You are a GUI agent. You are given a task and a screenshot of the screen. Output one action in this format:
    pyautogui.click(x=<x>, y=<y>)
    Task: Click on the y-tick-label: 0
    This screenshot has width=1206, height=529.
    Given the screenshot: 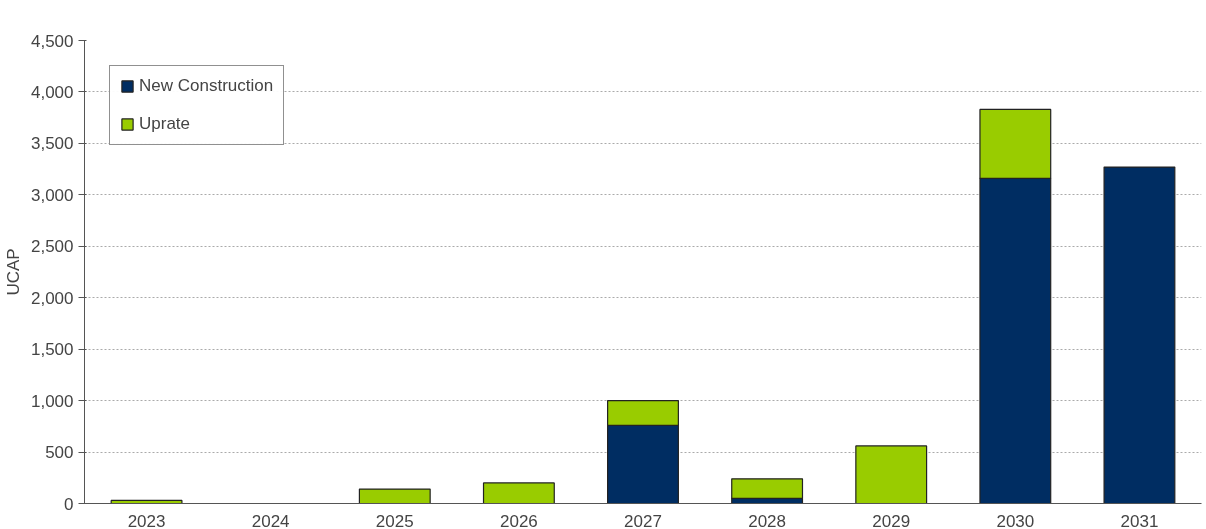 What is the action you would take?
    pyautogui.click(x=69, y=504)
    